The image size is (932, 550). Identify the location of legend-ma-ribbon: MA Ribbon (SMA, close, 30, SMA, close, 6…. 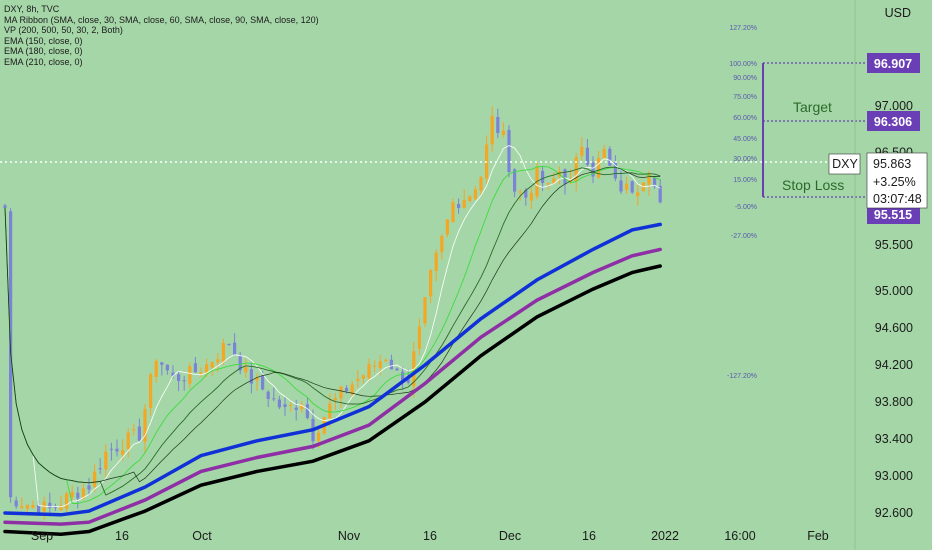
(161, 19).